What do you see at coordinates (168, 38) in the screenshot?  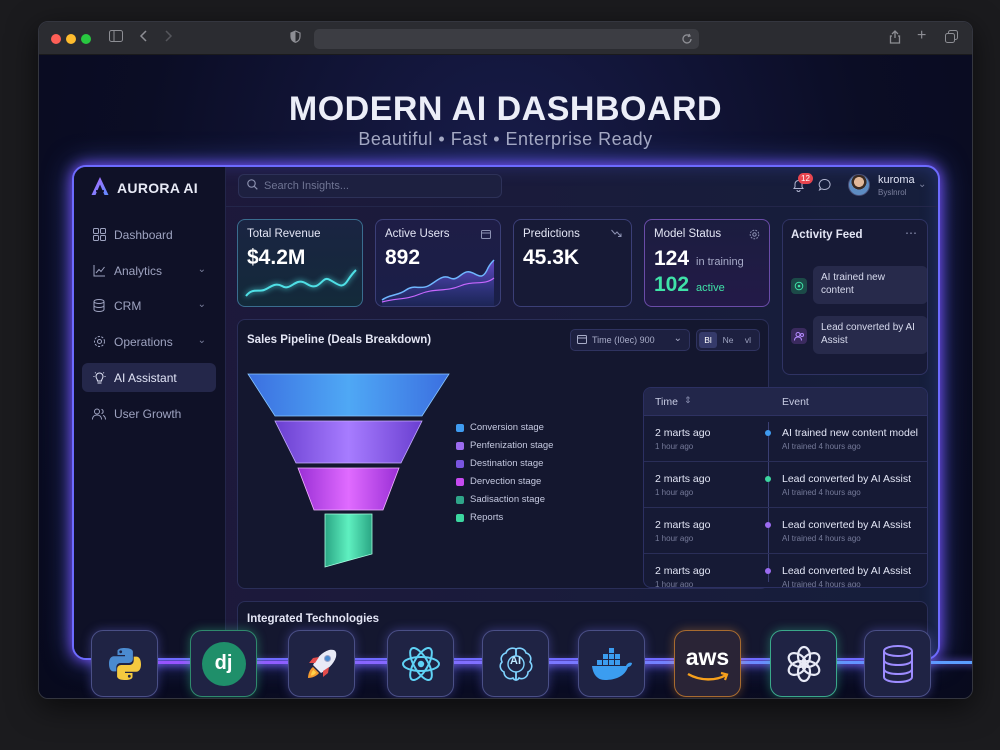 I see `forward-icon` at bounding box center [168, 38].